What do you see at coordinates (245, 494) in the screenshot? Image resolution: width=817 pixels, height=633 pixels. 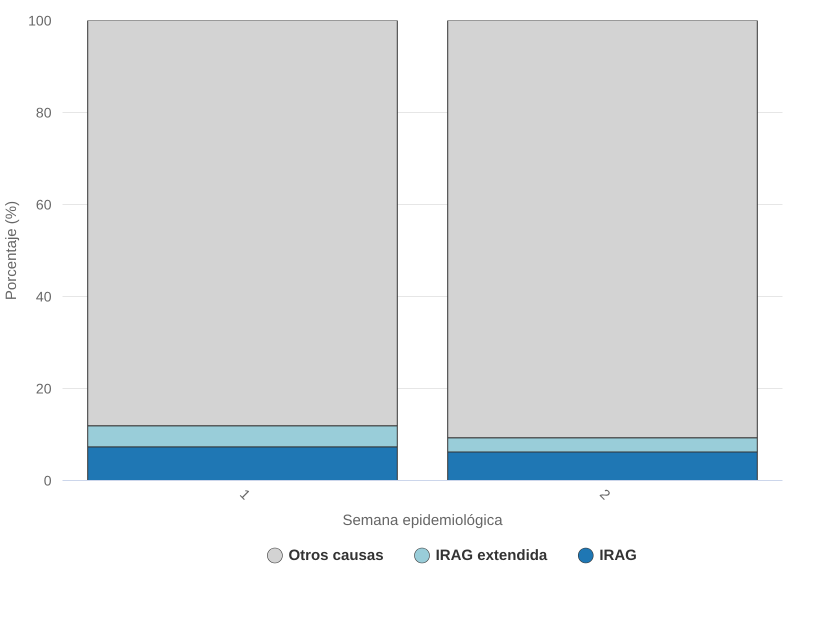 I see `x-tick-label: 1` at bounding box center [245, 494].